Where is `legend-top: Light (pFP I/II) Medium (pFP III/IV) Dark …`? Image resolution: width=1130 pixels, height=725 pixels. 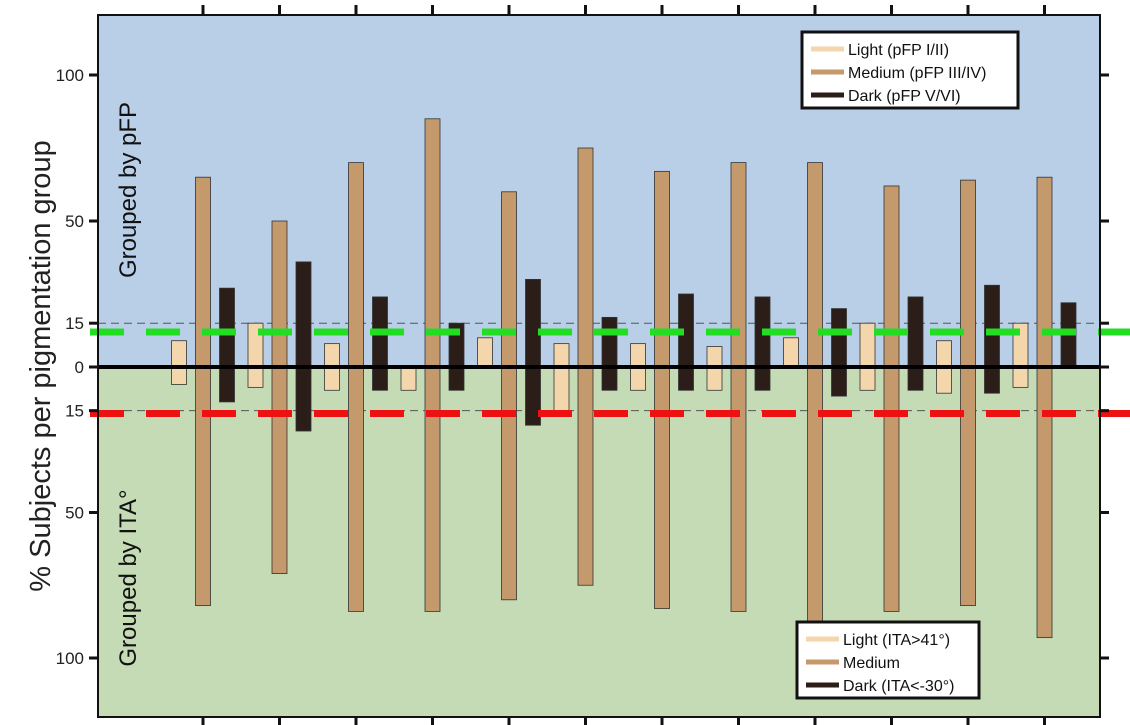
legend-top: Light (pFP I/II) Medium (pFP III/IV) Dark … is located at coordinates (910, 70).